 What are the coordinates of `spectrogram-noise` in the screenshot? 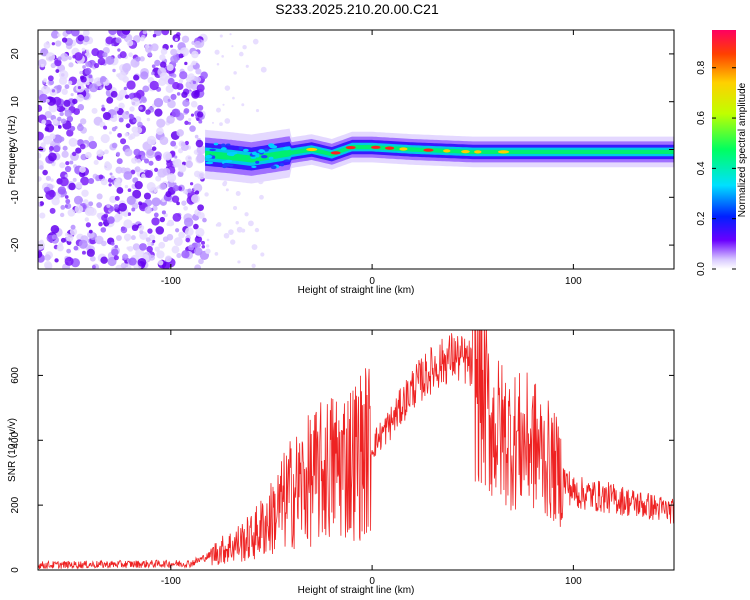 It's located at (152, 149).